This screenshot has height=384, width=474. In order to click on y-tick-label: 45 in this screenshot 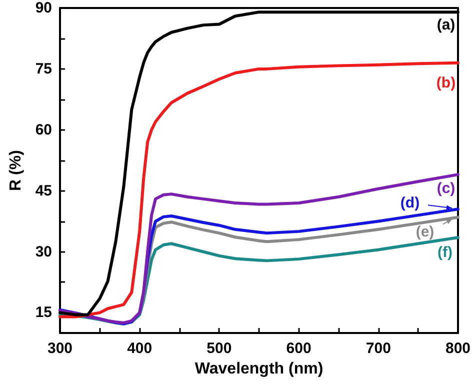, I will do `click(43, 191)`.